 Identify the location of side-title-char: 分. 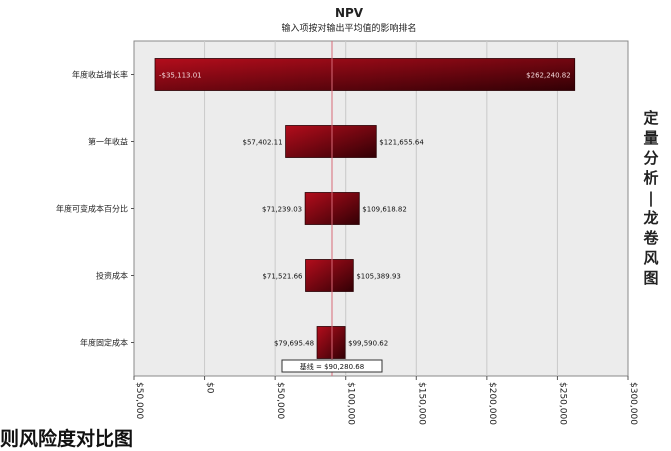
(651, 158).